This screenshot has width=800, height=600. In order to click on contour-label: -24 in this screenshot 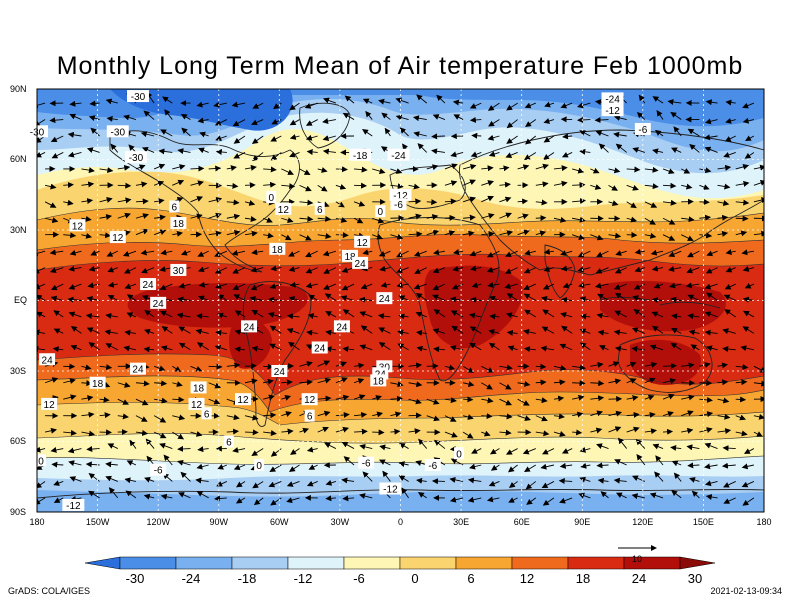, I will do `click(398, 156)`.